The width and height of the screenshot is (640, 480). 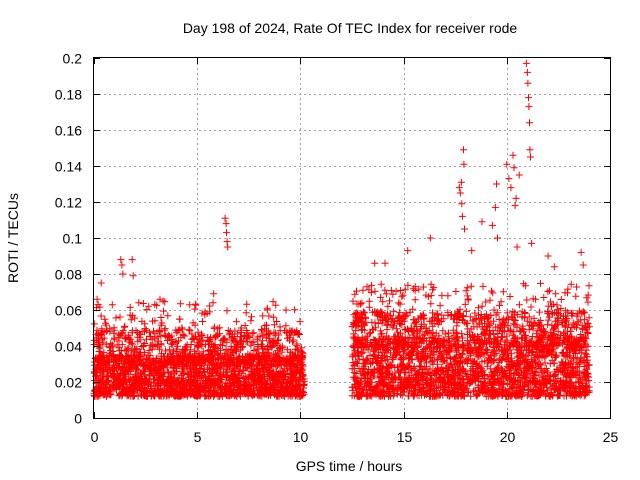 What do you see at coordinates (13, 238) in the screenshot?
I see `y-axis-label: ROTI / TECUs` at bounding box center [13, 238].